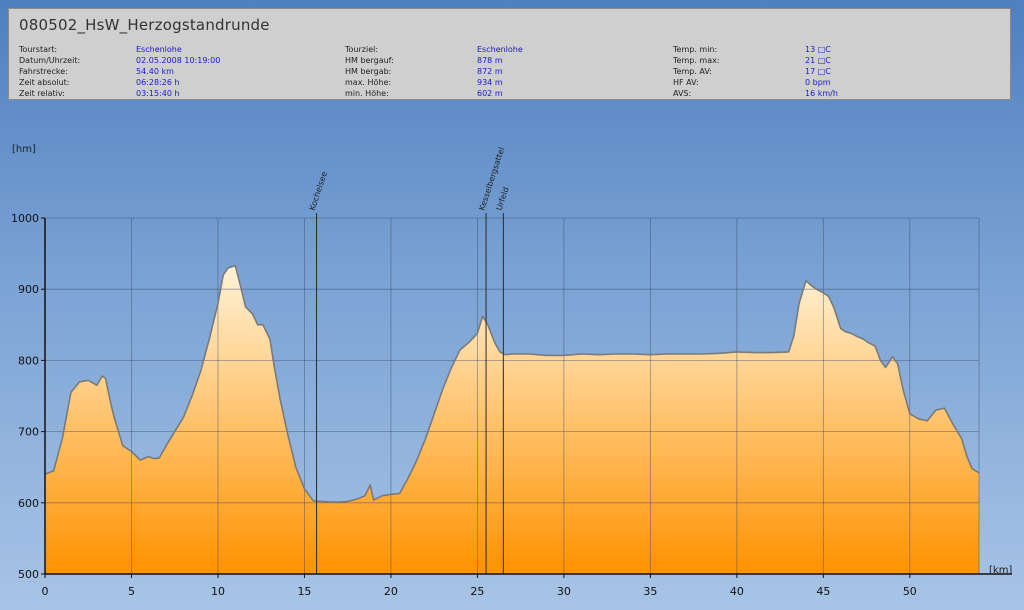  I want to click on x-tick-label: 45, so click(823, 591).